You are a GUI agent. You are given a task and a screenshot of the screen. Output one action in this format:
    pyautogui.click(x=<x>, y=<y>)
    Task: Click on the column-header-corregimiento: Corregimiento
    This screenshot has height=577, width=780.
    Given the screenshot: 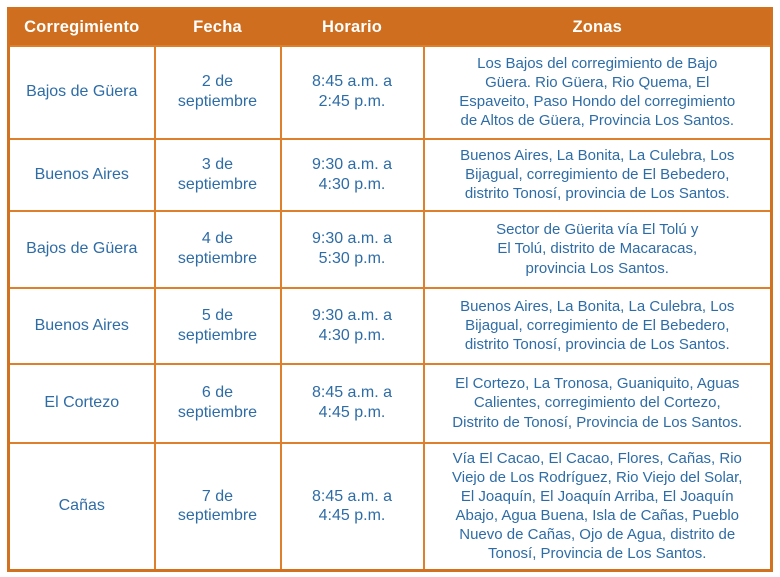 What is the action you would take?
    pyautogui.click(x=81, y=27)
    